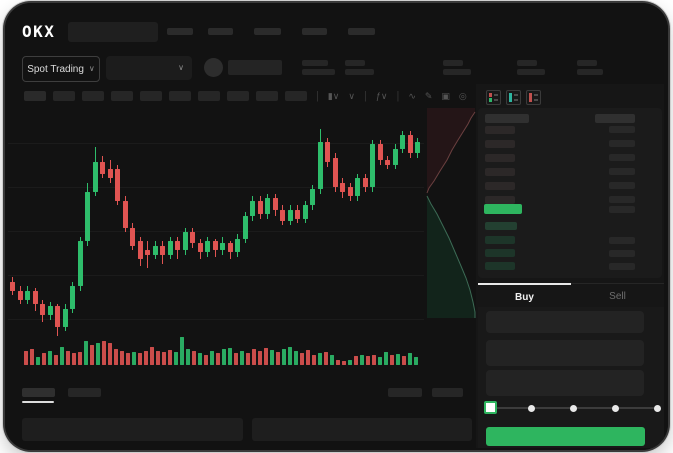 The height and width of the screenshot is (453, 673). What do you see at coordinates (113, 32) in the screenshot?
I see `header-search-placeholder` at bounding box center [113, 32].